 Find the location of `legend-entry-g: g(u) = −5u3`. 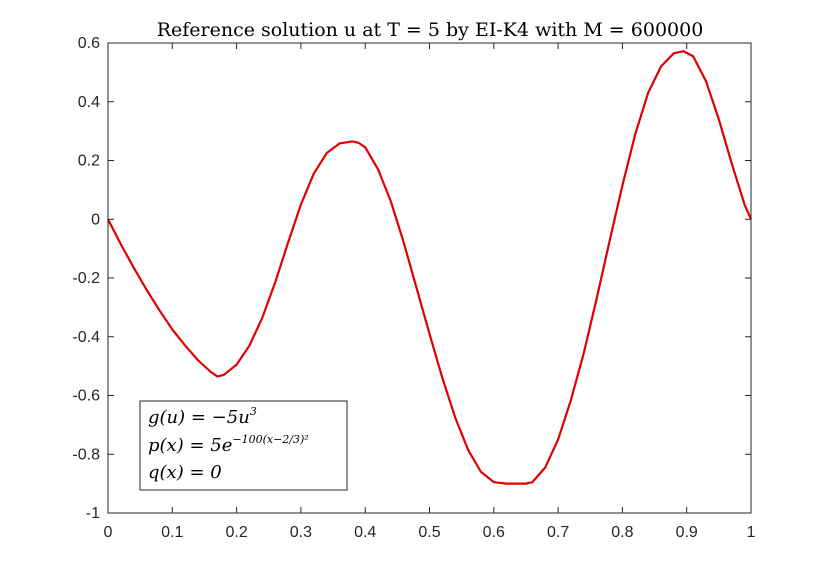

legend-entry-g: g(u) = −5u3 is located at coordinates (202, 416).